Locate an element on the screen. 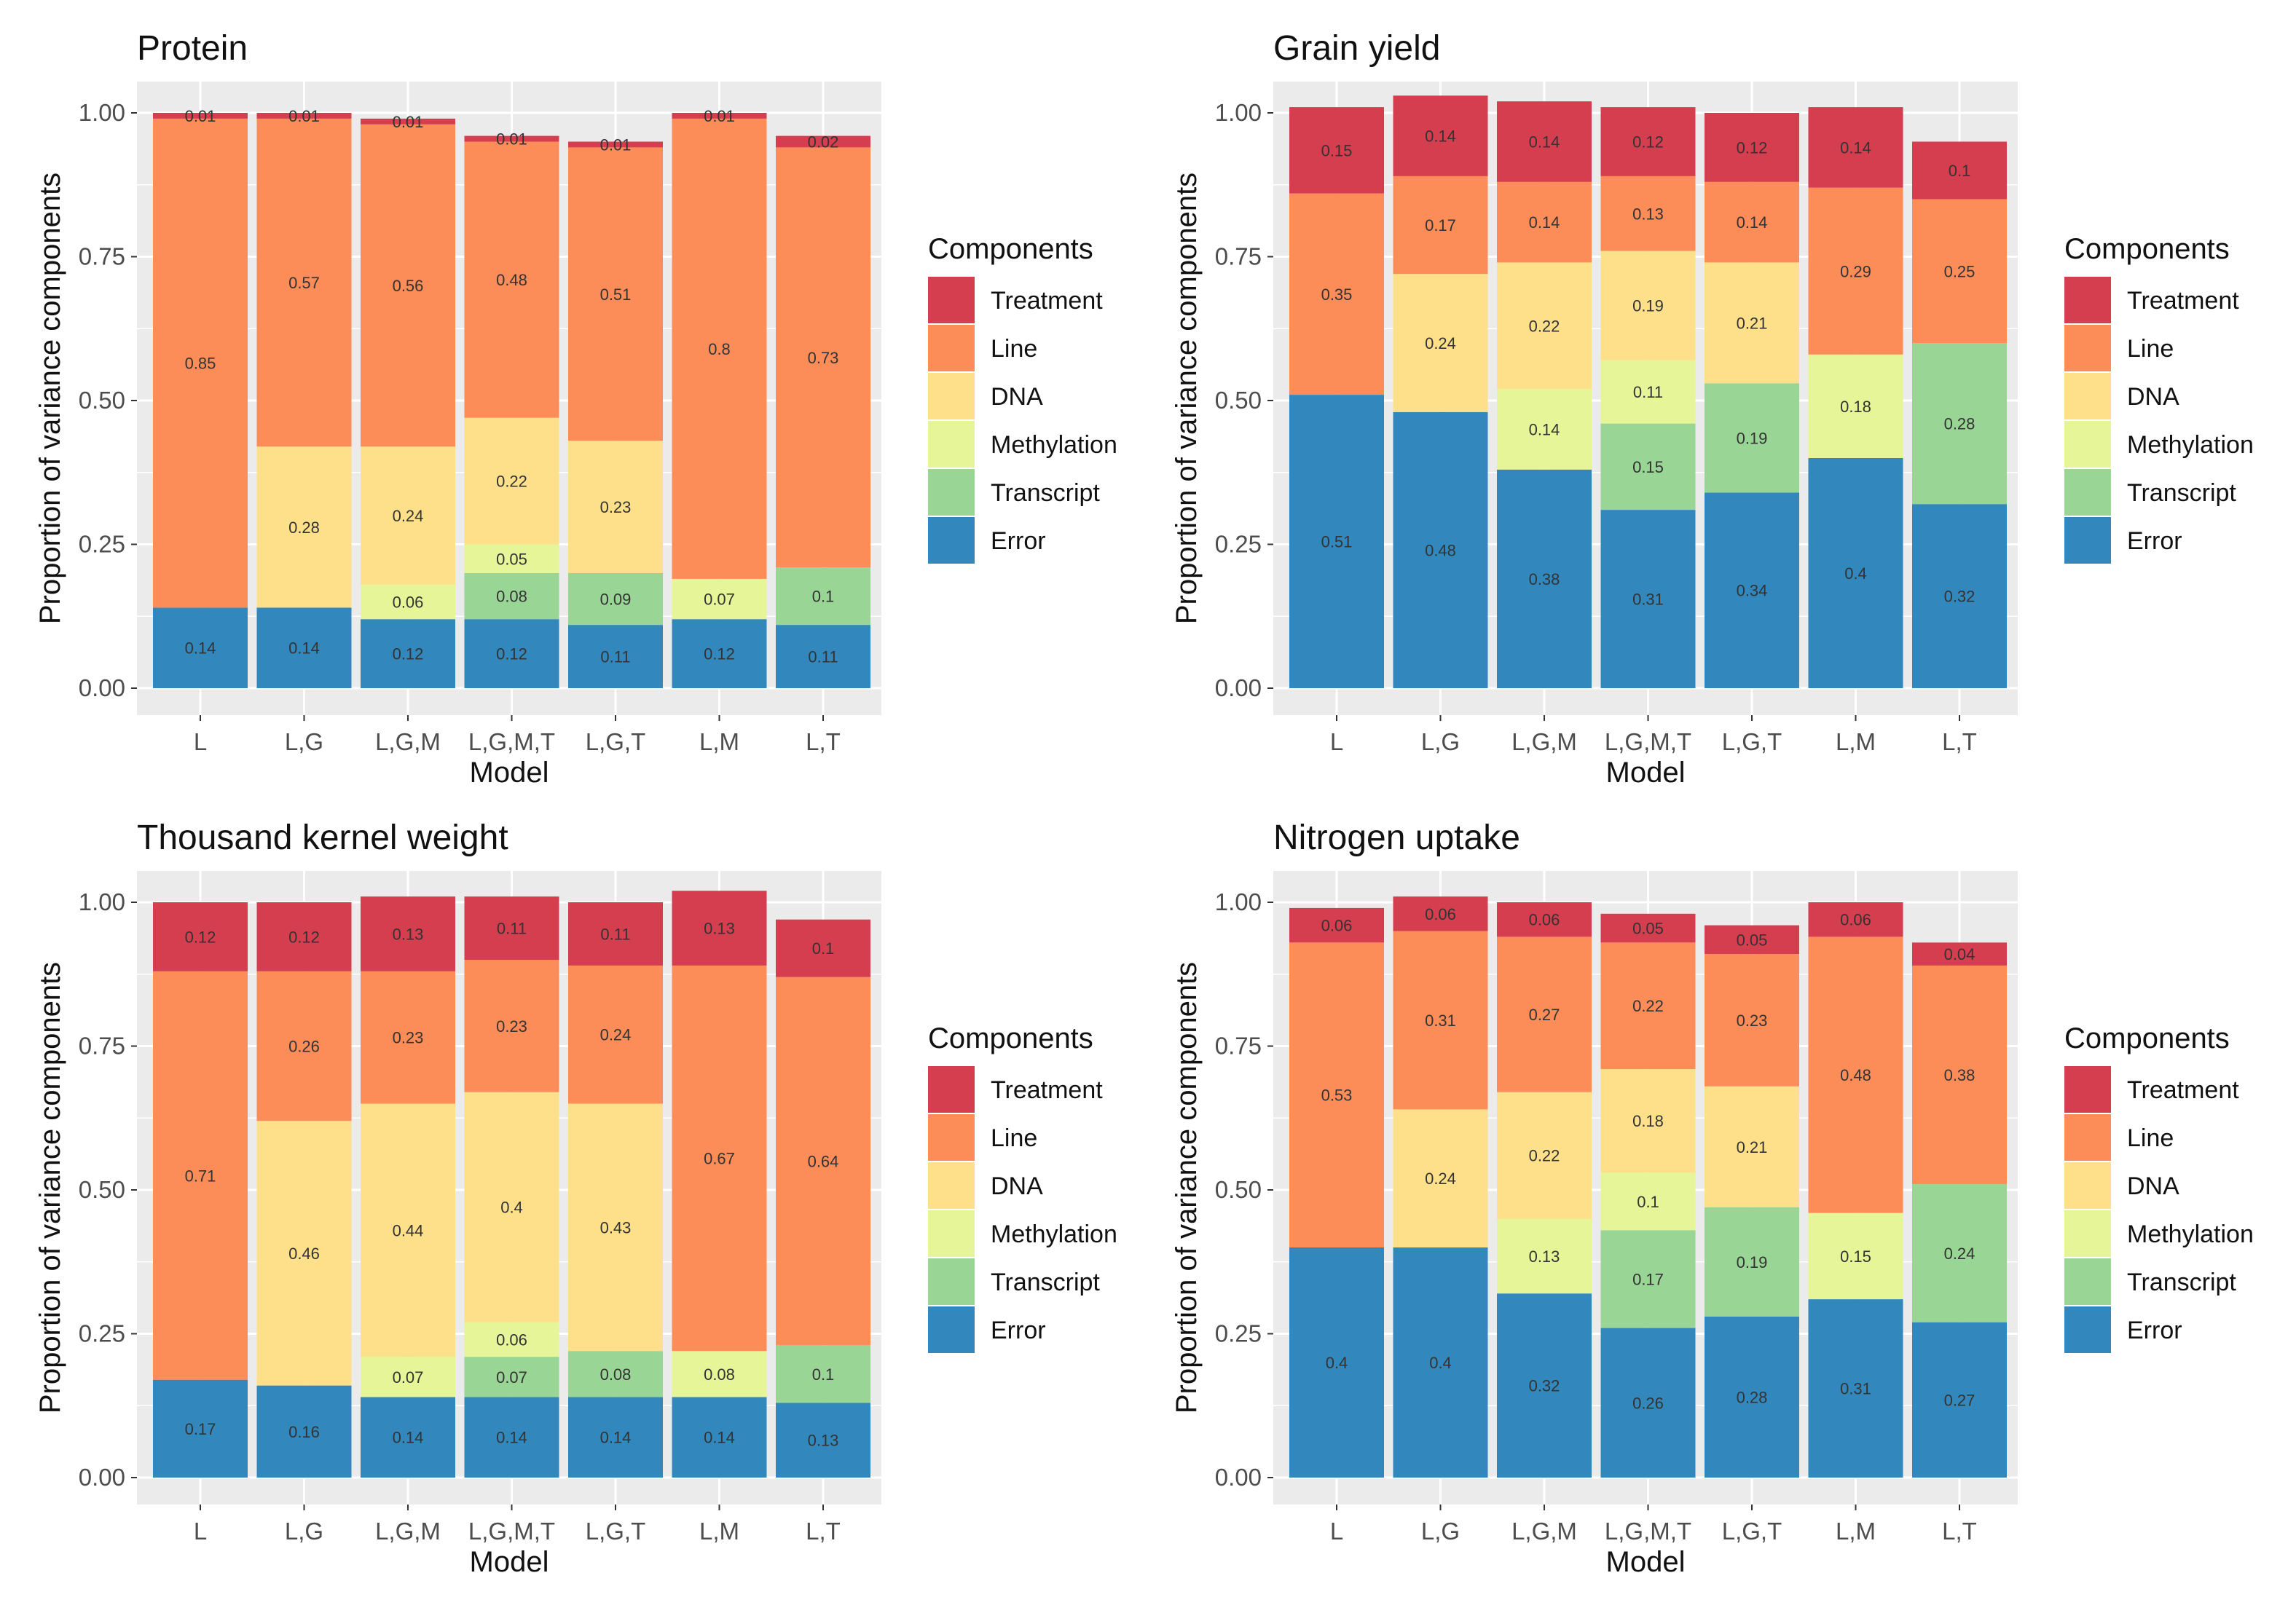 The image size is (2296, 1597). x-tick-label: L,T is located at coordinates (823, 741).